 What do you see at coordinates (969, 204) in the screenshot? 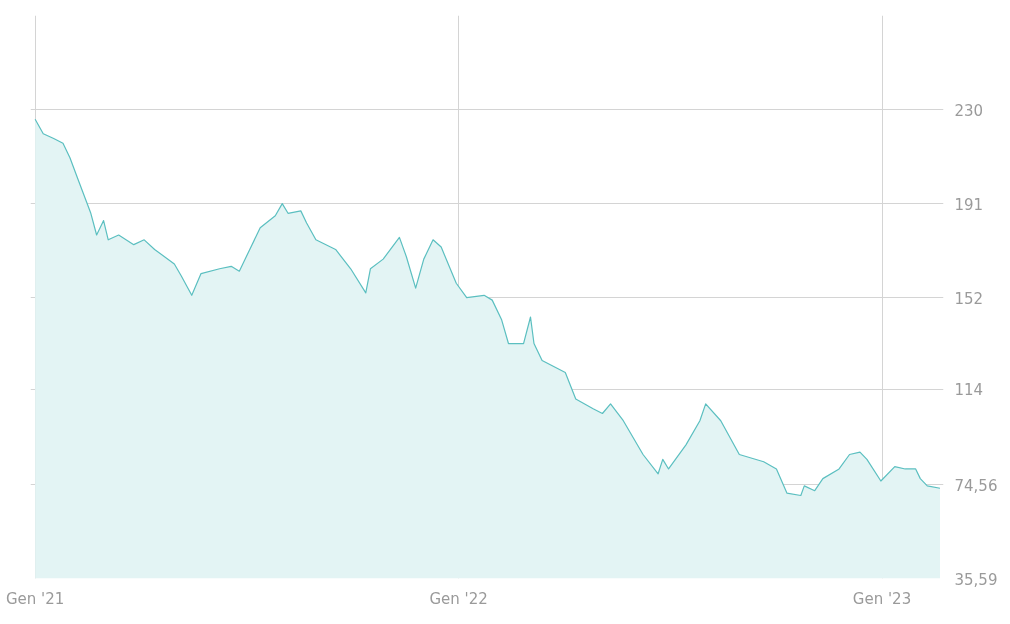
I see `y-tick-label: 191` at bounding box center [969, 204].